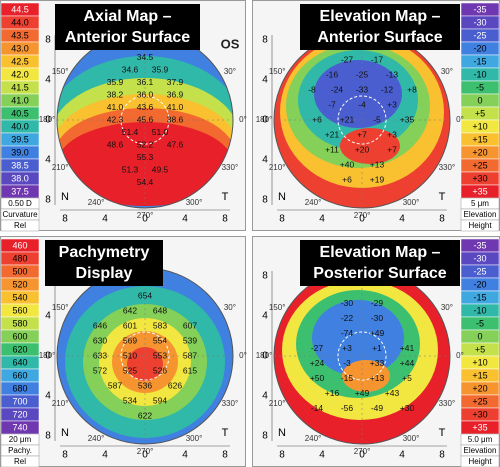 This screenshot has height=467, width=500. I want to click on angle-label: 300°, so click(194, 438).